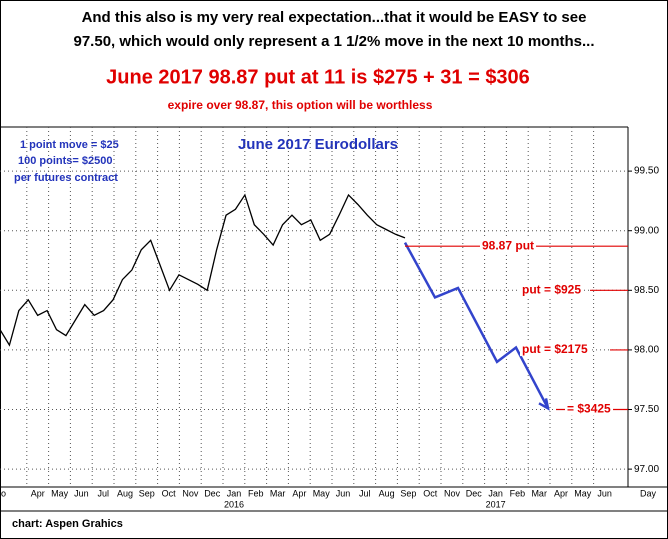  Describe the element at coordinates (646, 409) in the screenshot. I see `y-tick-label: 97.50` at that location.